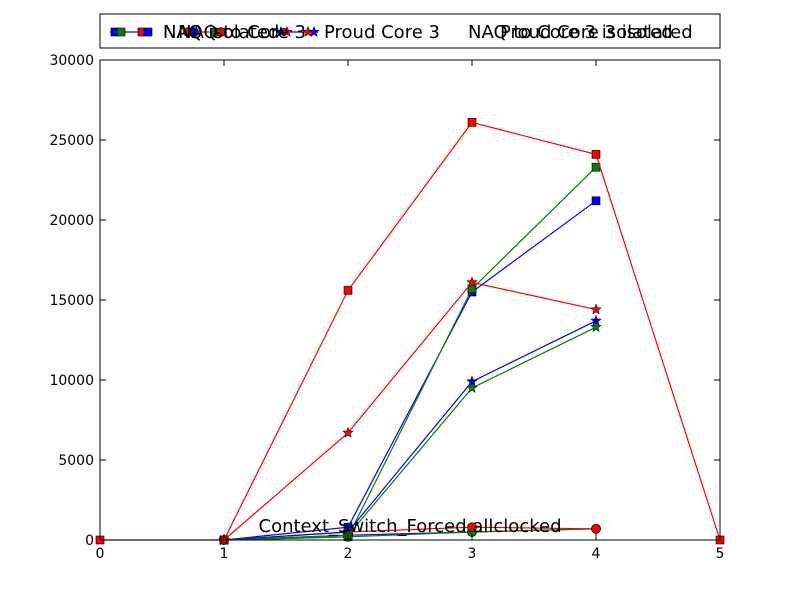  I want to click on x-tick-label: 2, so click(348, 554).